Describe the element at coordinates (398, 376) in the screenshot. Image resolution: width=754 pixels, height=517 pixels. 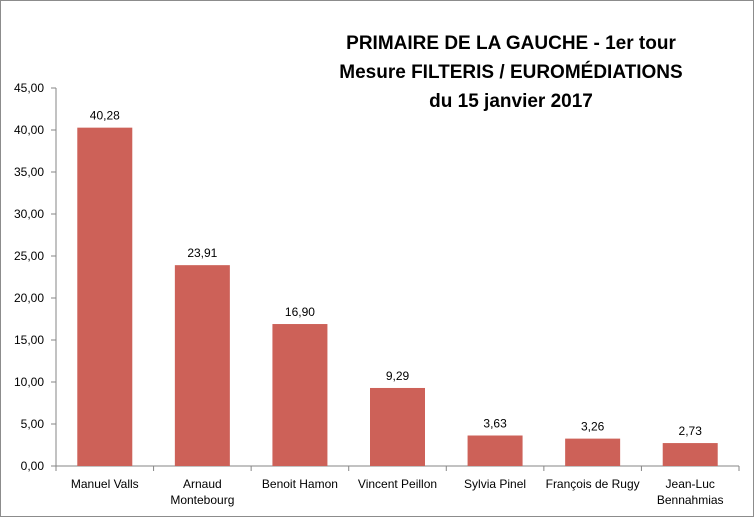
I see `data-label: 9,29` at that location.